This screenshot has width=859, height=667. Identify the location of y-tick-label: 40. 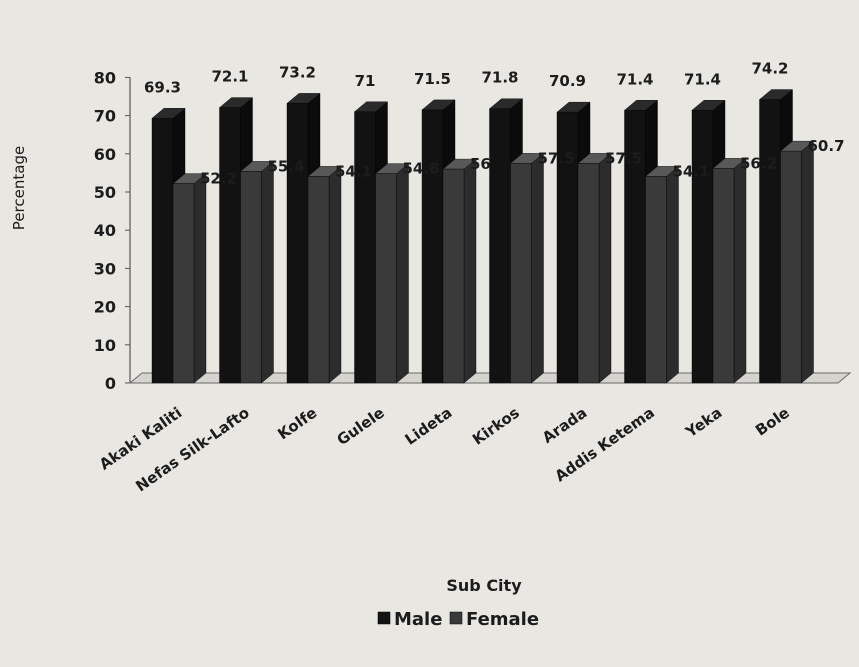
(105, 230).